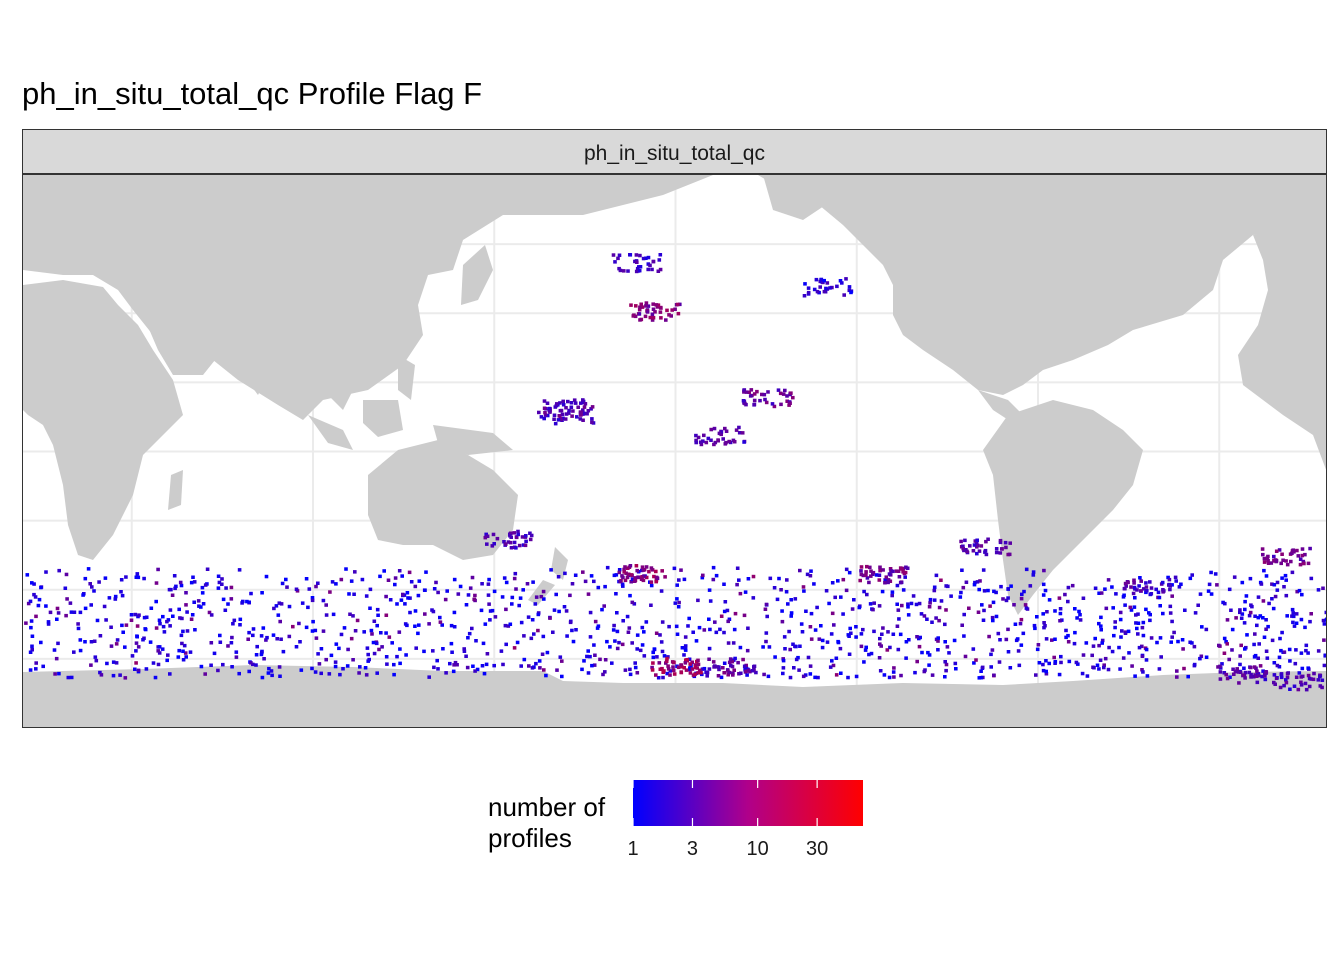  I want to click on legend-title-line2: profiles, so click(530, 838).